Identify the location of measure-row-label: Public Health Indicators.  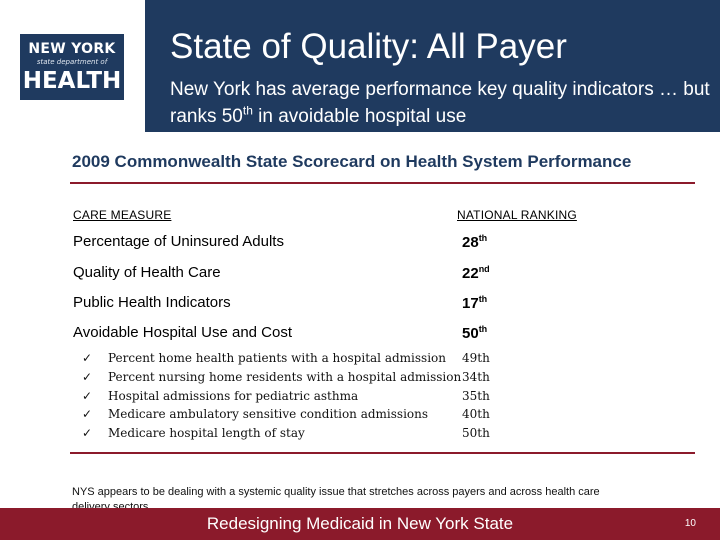
(152, 302).